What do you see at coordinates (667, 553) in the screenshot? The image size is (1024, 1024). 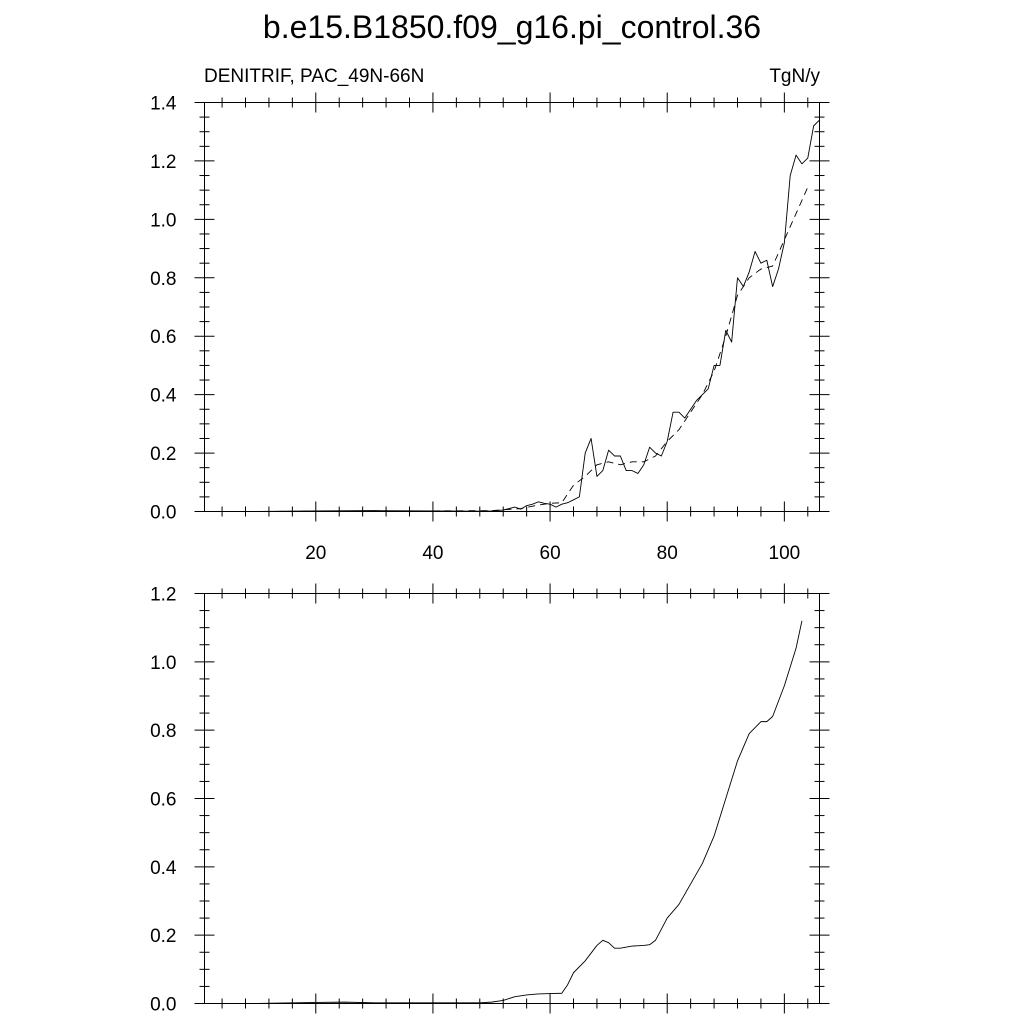 I see `x-tick-label: 80` at bounding box center [667, 553].